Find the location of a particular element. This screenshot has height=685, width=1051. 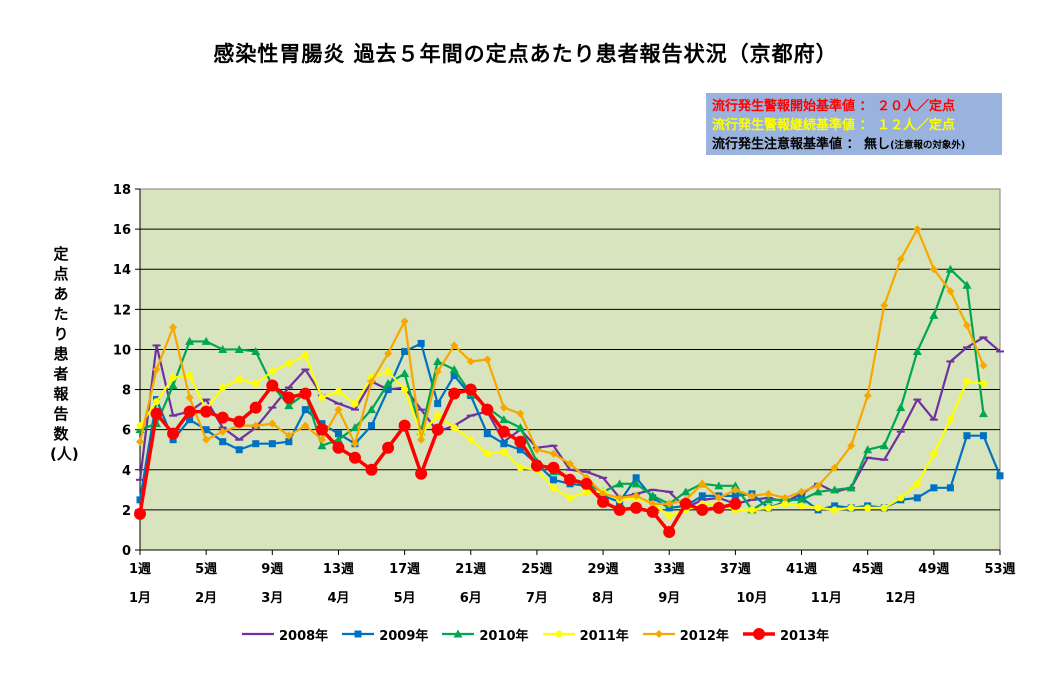

legend-item: 2012年 is located at coordinates (685, 634).